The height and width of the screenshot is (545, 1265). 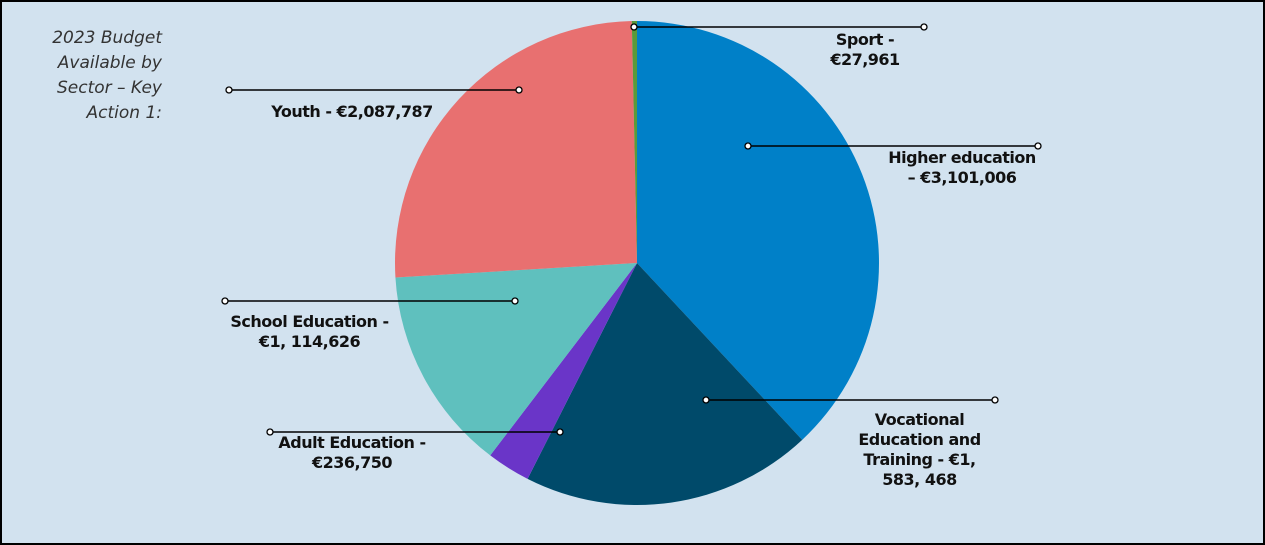 What do you see at coordinates (352, 111) in the screenshot?
I see `slice-label: Youth - €2,087,787` at bounding box center [352, 111].